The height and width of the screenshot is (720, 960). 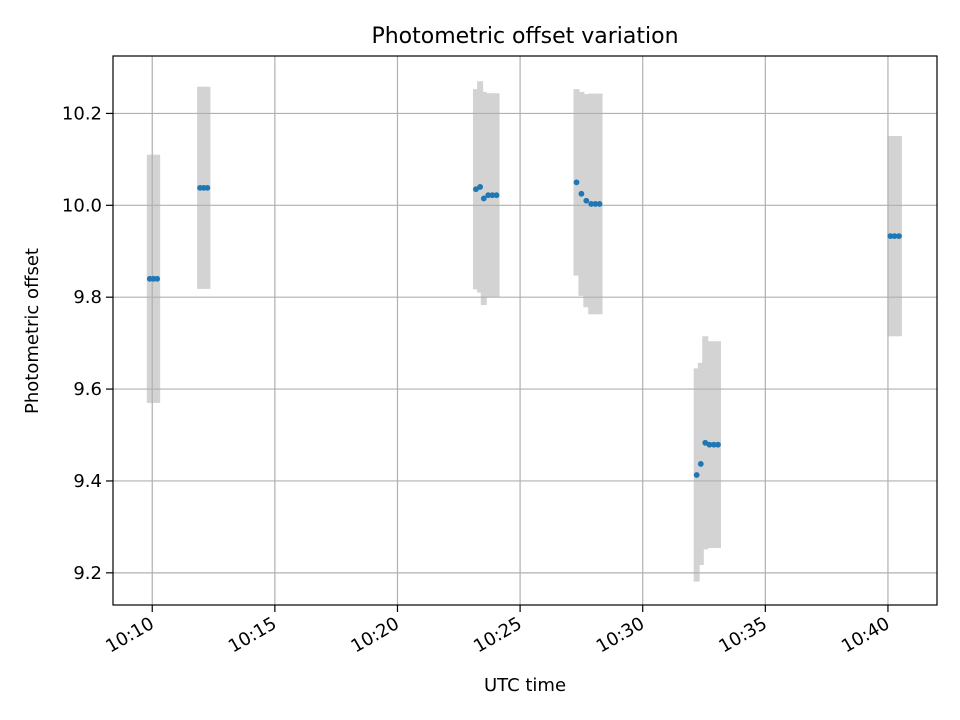 I want to click on y-tick-label-3: 9.8, so click(x=87, y=297).